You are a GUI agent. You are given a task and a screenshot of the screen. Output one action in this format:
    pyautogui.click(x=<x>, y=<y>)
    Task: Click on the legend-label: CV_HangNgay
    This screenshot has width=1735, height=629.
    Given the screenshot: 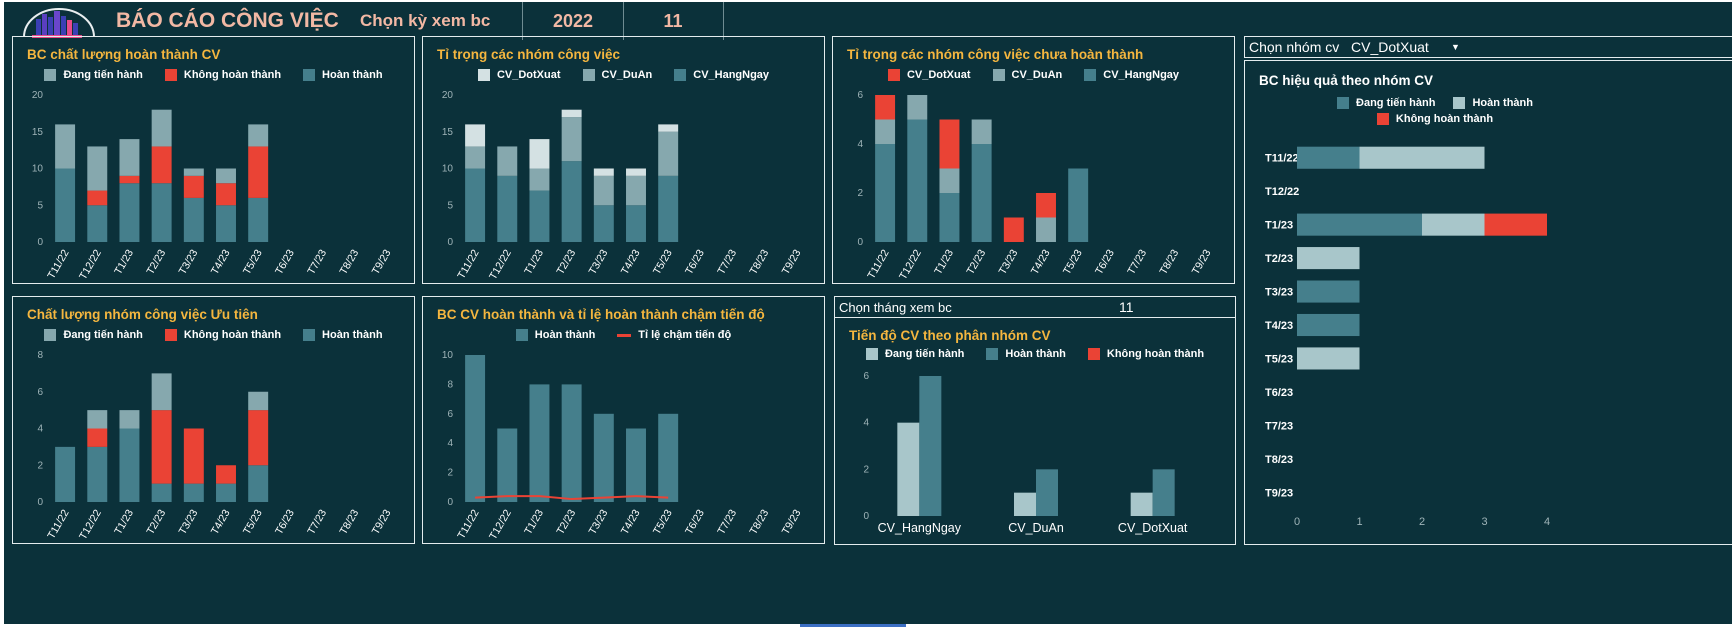 What is the action you would take?
    pyautogui.click(x=731, y=75)
    